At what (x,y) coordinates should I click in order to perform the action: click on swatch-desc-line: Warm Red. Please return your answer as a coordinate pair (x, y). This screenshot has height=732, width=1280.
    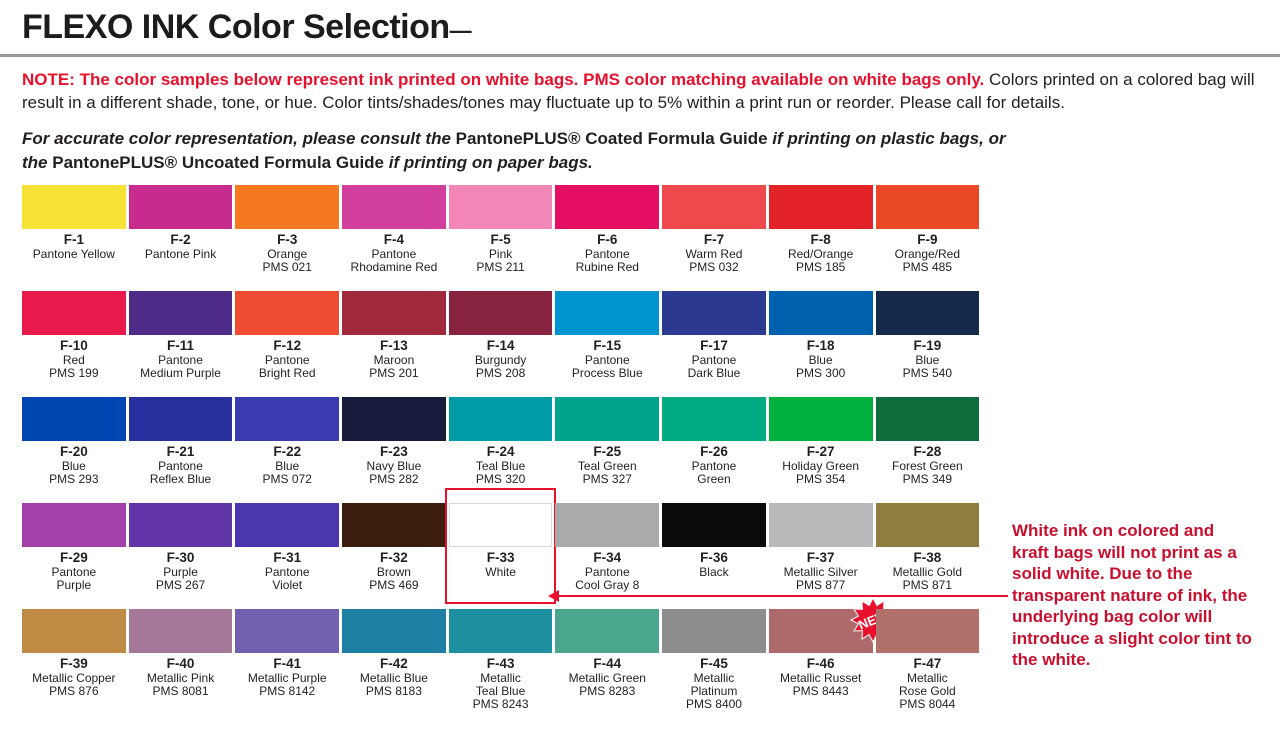
    Looking at the image, I should click on (714, 254).